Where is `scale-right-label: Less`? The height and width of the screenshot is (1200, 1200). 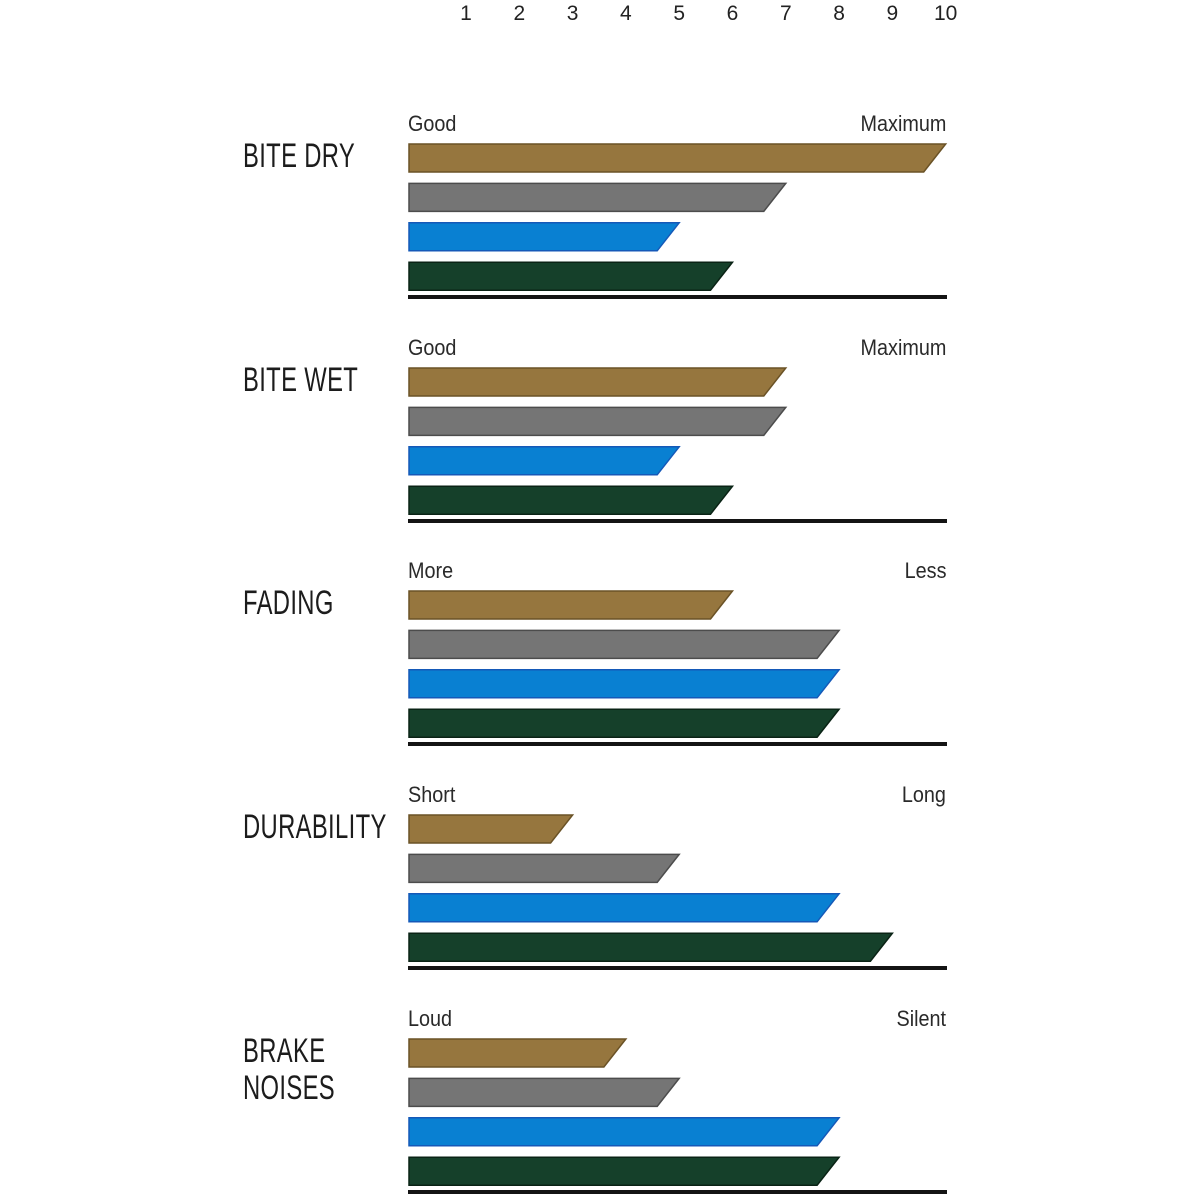
scale-right-label: Less is located at coordinates (925, 570).